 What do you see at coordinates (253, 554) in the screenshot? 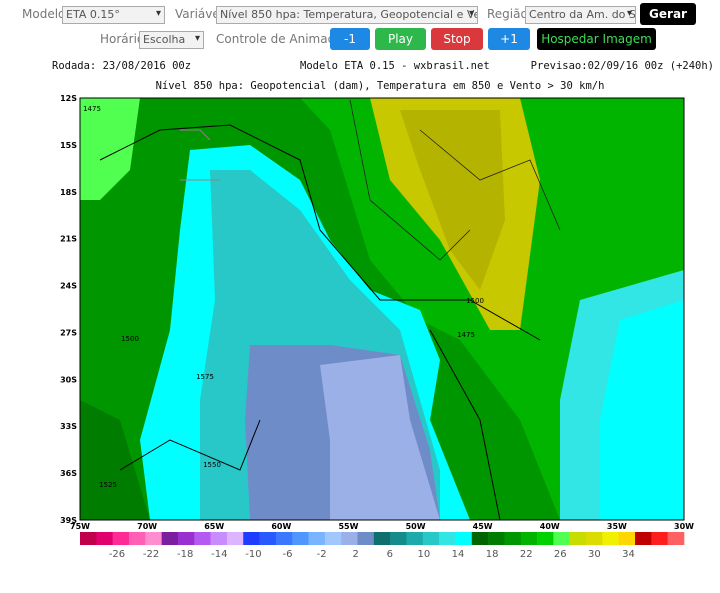
I see `colorbar-label: -10` at bounding box center [253, 554].